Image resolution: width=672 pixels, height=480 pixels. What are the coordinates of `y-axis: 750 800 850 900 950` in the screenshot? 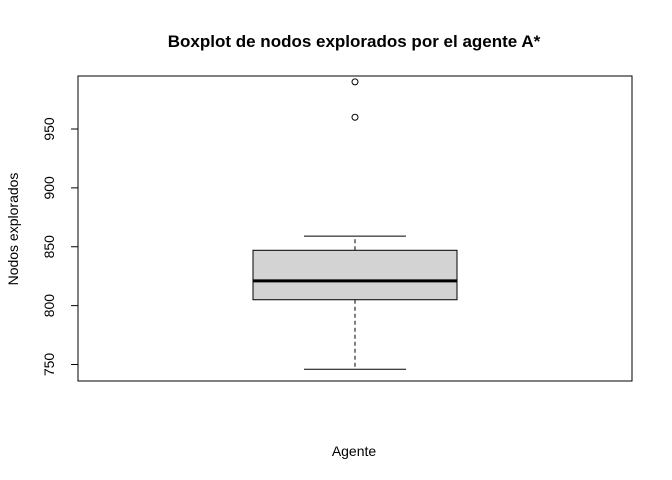 It's located at (60, 247).